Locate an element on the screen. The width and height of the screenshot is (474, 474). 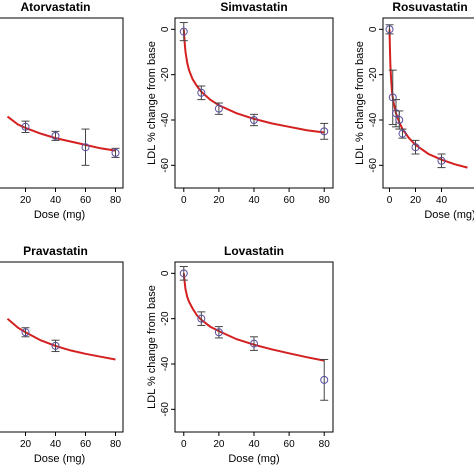
panel-title: Pravastatin is located at coordinates (55, 251).